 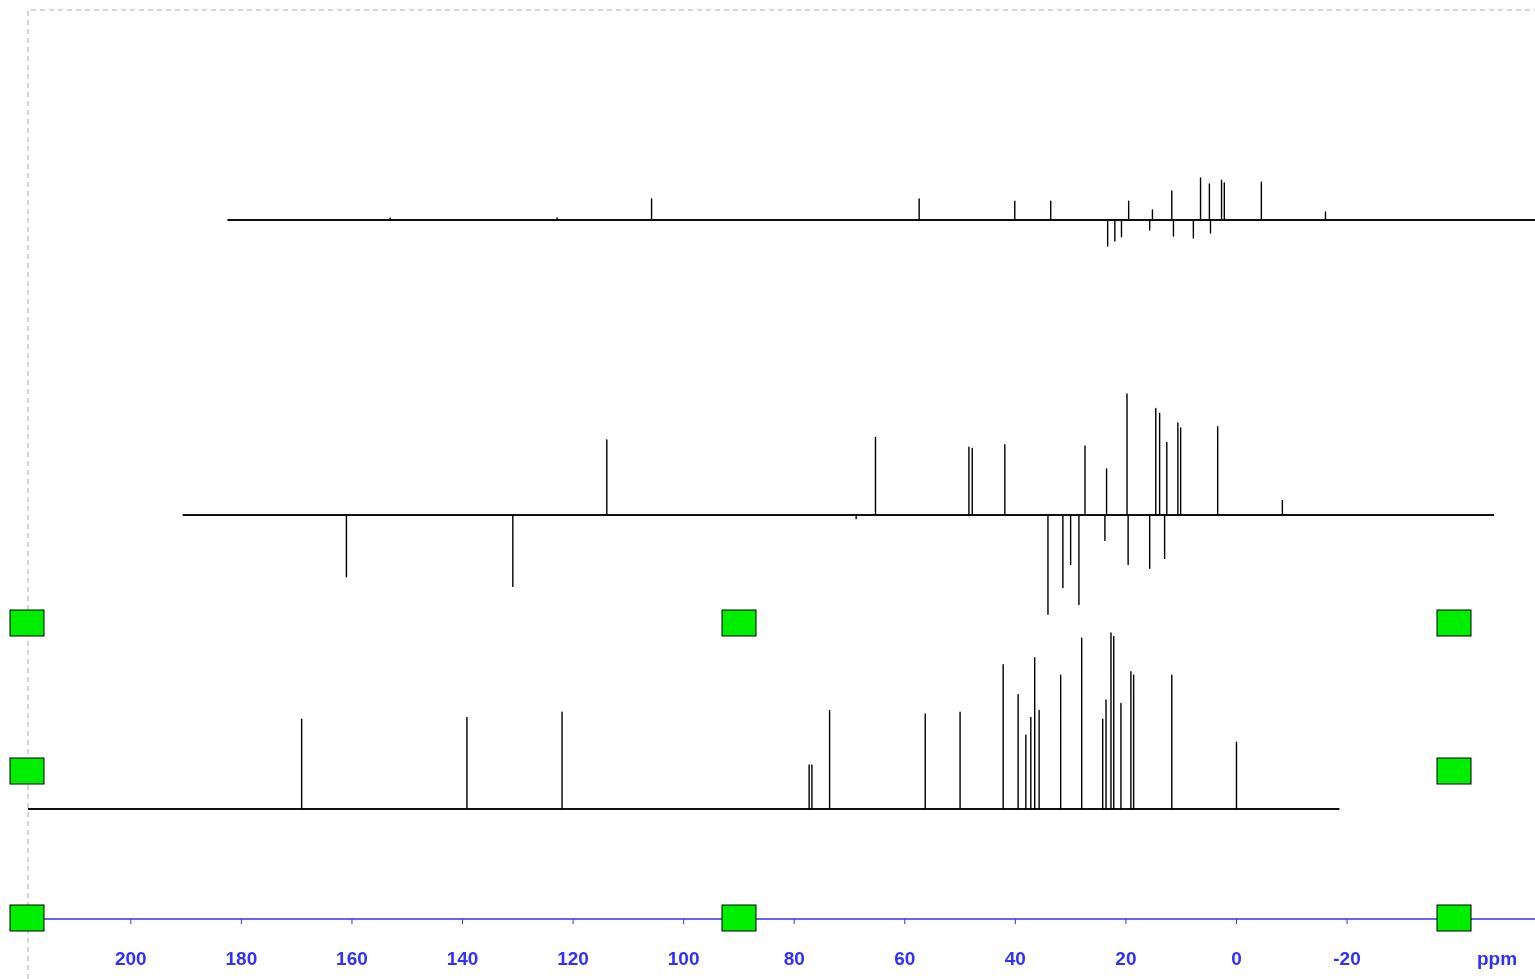 What do you see at coordinates (1015, 958) in the screenshot?
I see `x-tick-label: 40` at bounding box center [1015, 958].